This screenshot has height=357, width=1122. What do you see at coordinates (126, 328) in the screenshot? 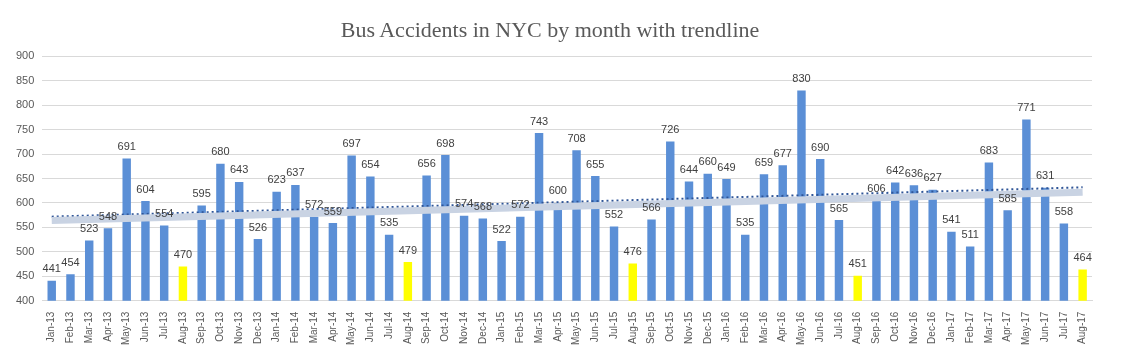
I see `x-tick-label: May-13` at bounding box center [126, 328].